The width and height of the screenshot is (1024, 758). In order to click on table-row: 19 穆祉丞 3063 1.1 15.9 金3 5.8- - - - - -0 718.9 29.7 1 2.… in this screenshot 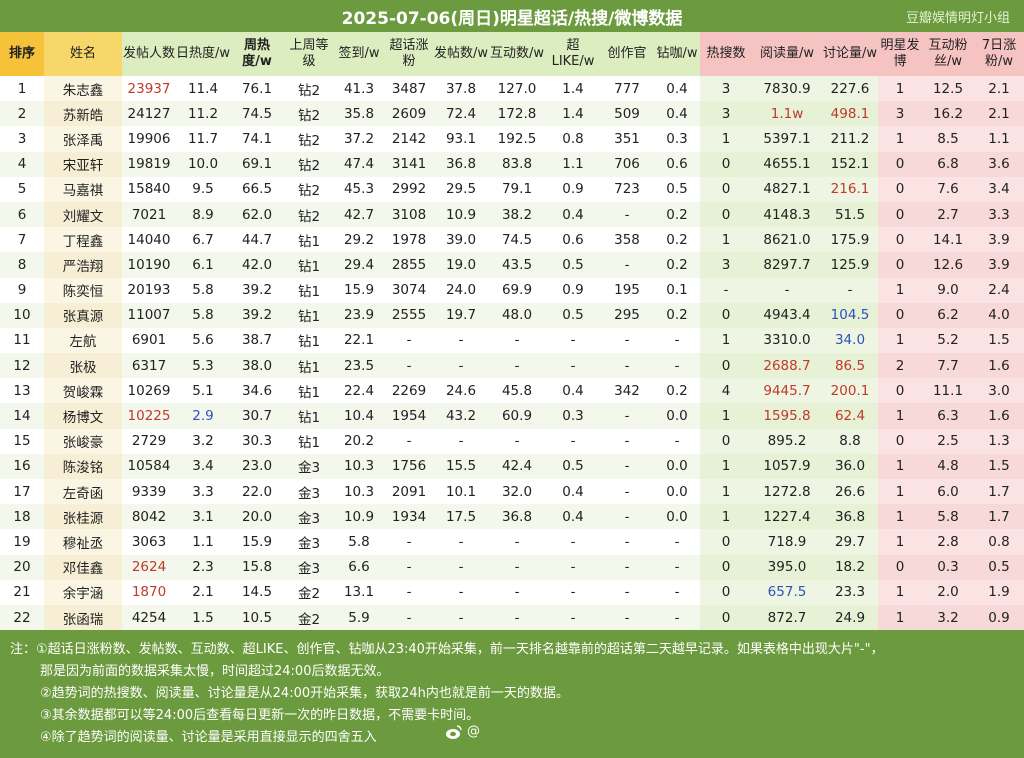, I will do `click(512, 542)`.